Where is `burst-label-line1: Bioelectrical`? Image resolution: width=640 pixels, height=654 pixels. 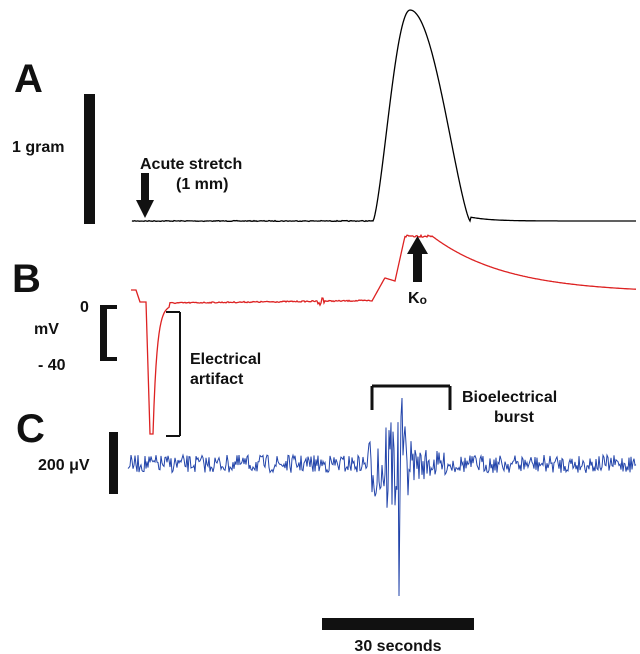 burst-label-line1: Bioelectrical is located at coordinates (509, 397).